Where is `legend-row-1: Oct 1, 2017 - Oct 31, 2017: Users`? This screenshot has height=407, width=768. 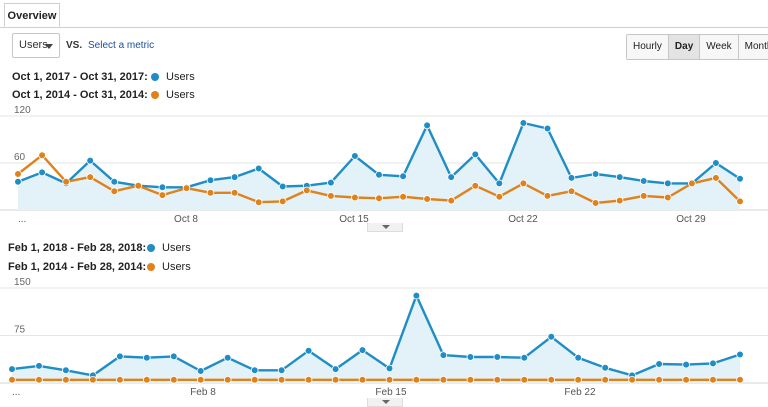
legend-row-1: Oct 1, 2017 - Oct 31, 2017: Users is located at coordinates (103, 77).